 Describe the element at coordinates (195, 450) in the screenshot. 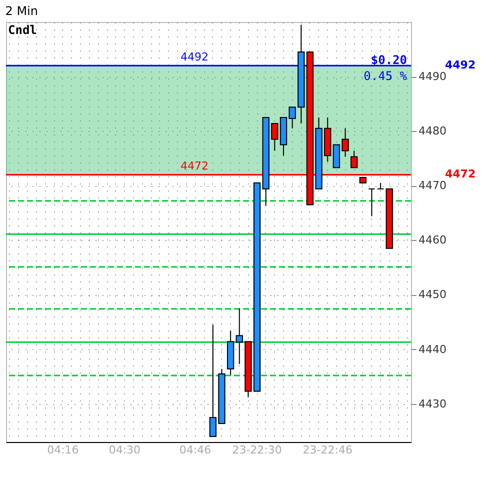

I see `x-tick-label: 04:46` at that location.